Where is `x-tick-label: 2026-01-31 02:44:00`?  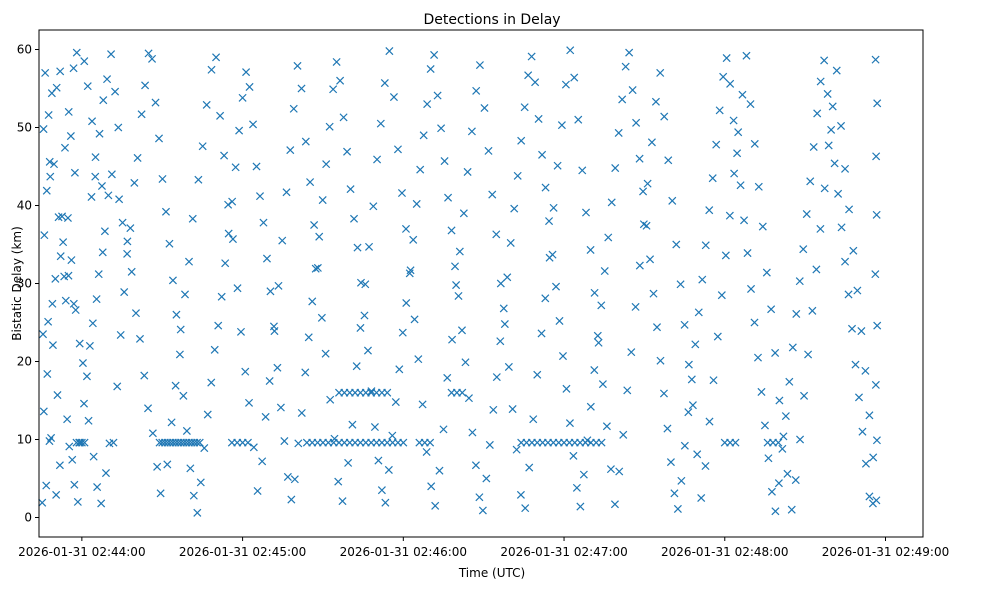
x-tick-label: 2026-01-31 02:44:00 is located at coordinates (81, 552).